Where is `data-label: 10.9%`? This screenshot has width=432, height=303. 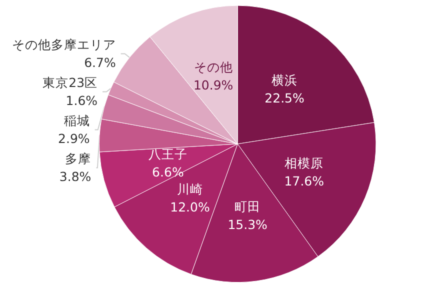
data-label: 10.9% is located at coordinates (213, 84).